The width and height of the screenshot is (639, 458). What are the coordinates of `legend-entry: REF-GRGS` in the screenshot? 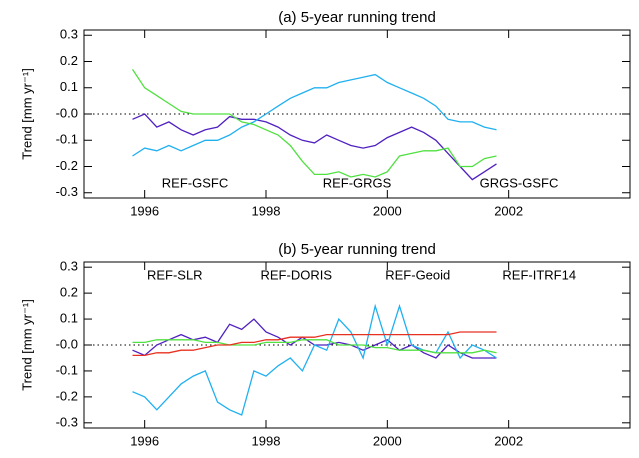 It's located at (357, 182).